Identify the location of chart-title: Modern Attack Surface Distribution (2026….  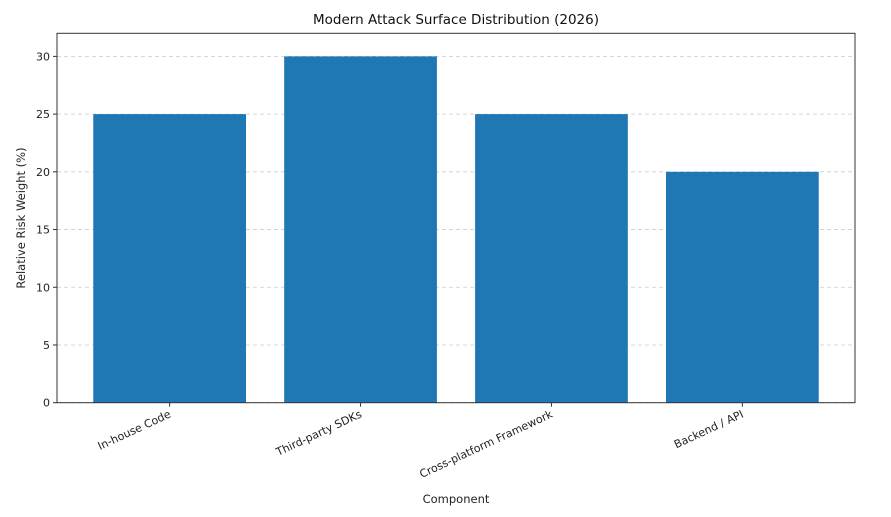
(456, 20).